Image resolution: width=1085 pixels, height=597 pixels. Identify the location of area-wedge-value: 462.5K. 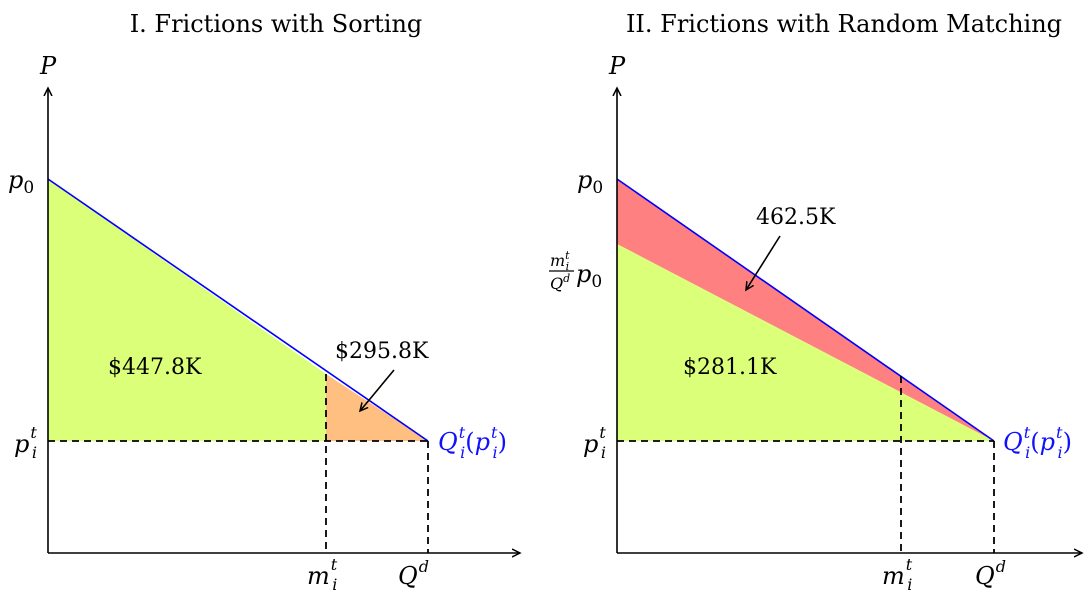
(796, 217).